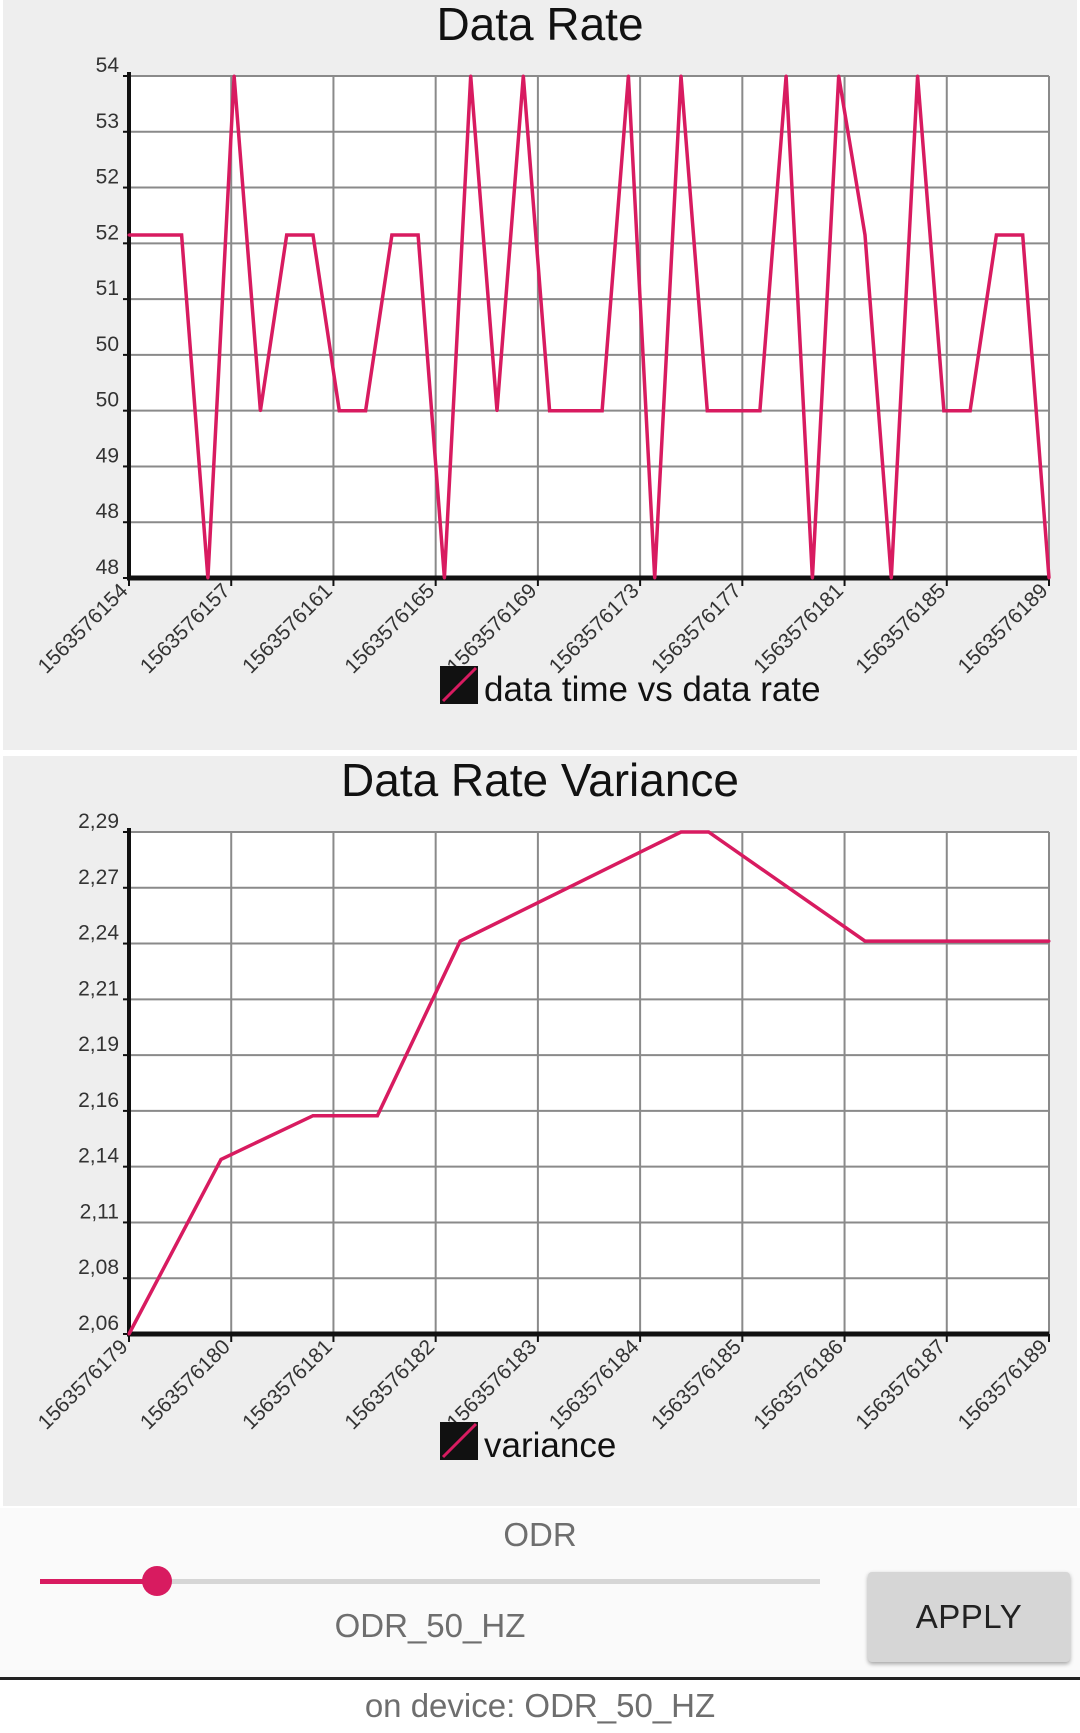  I want to click on chart2-y-tick-label: 2,27, so click(98, 877).